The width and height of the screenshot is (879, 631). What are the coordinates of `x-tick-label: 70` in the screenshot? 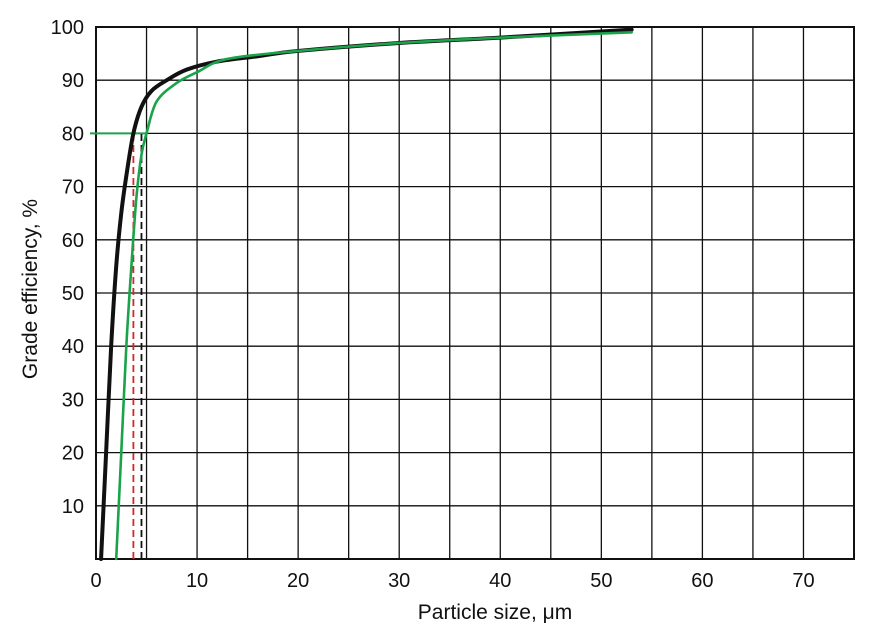 It's located at (803, 581).